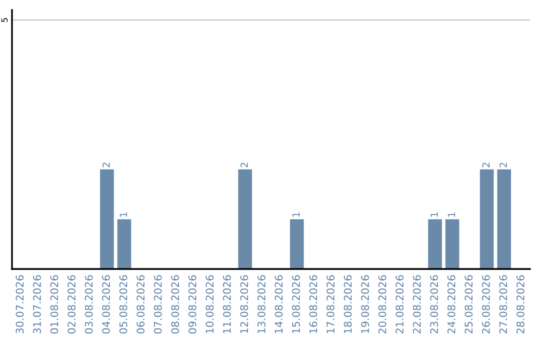 The height and width of the screenshot is (340, 540). I want to click on x-tick-label: 08.08.2026, so click(175, 304).